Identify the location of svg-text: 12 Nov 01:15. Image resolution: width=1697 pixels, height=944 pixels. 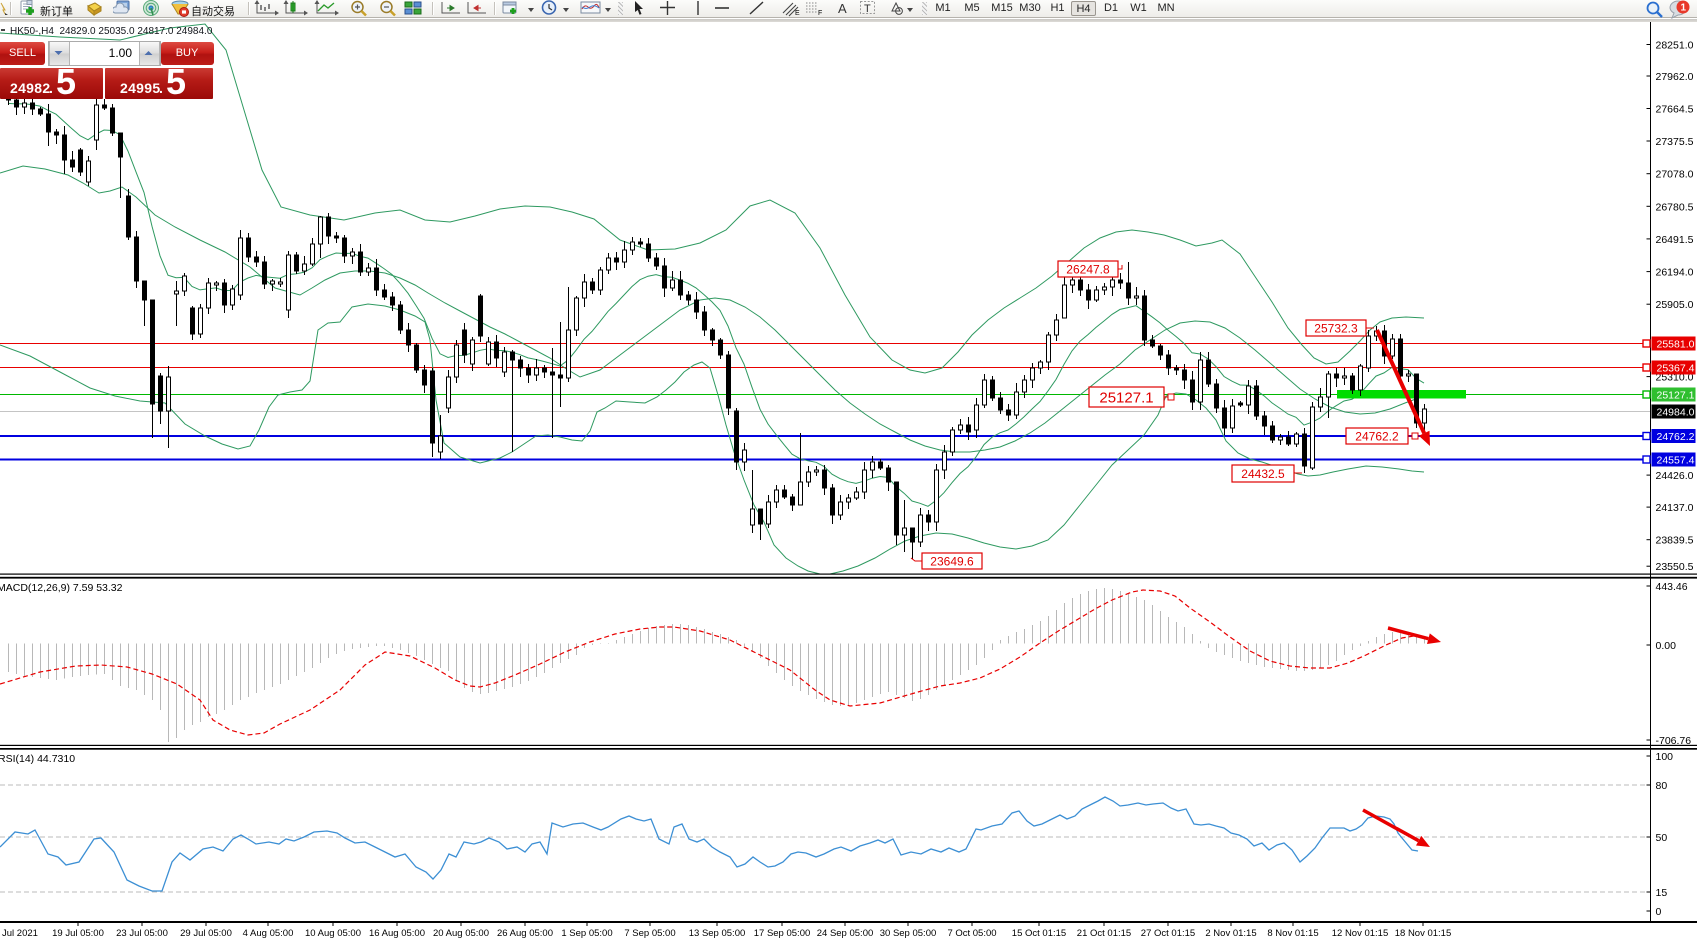
(1360, 933).